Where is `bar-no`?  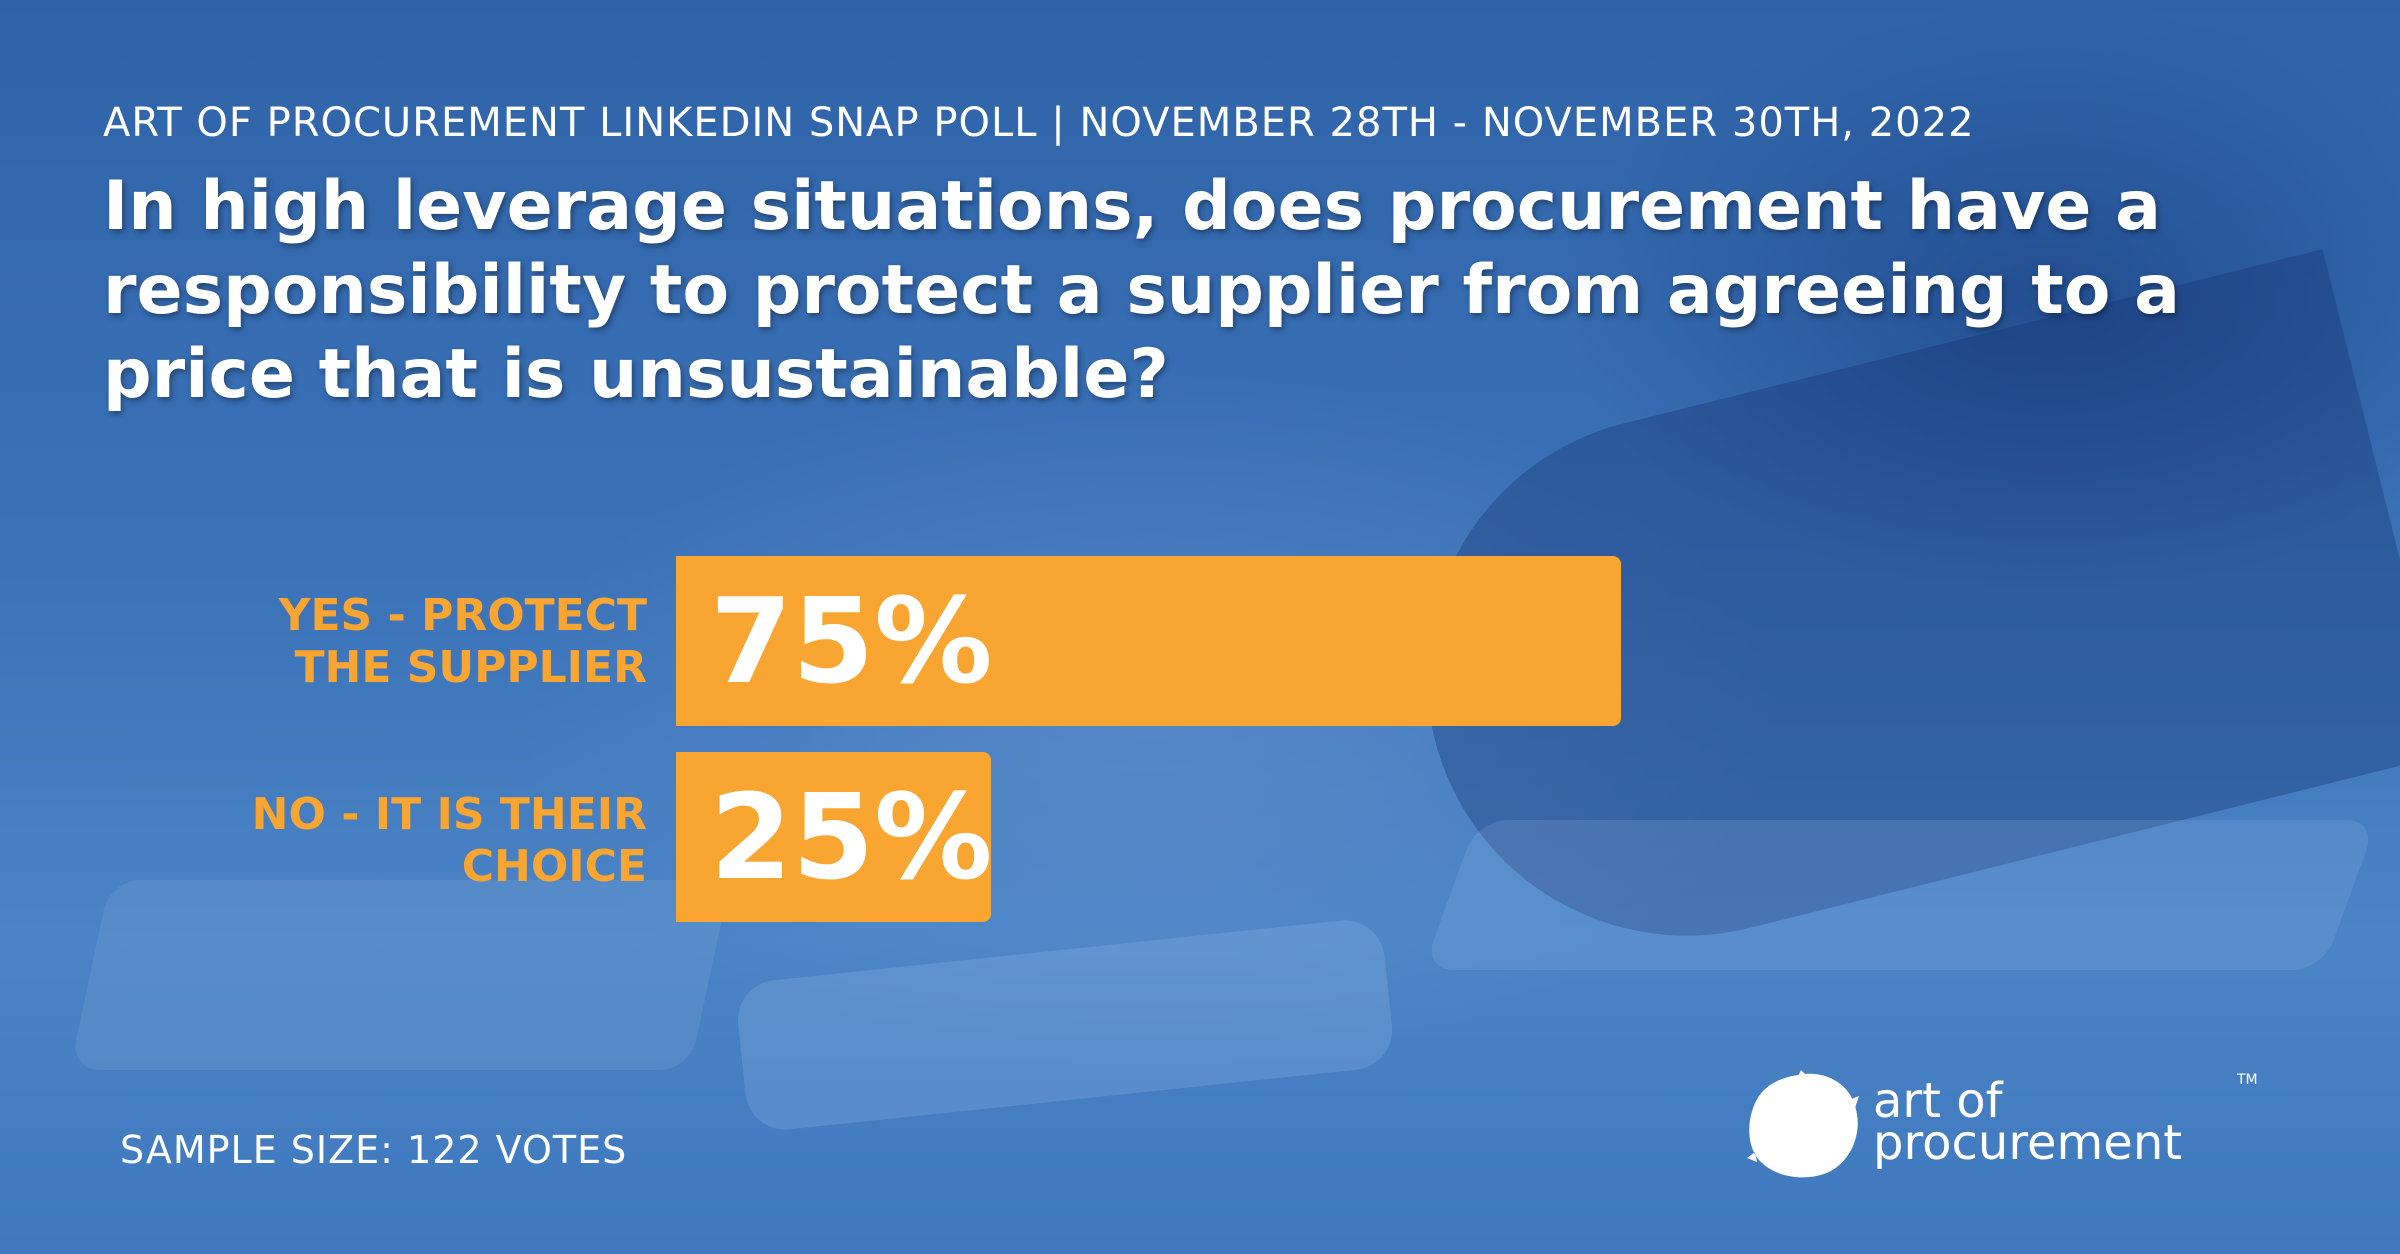 bar-no is located at coordinates (833, 837).